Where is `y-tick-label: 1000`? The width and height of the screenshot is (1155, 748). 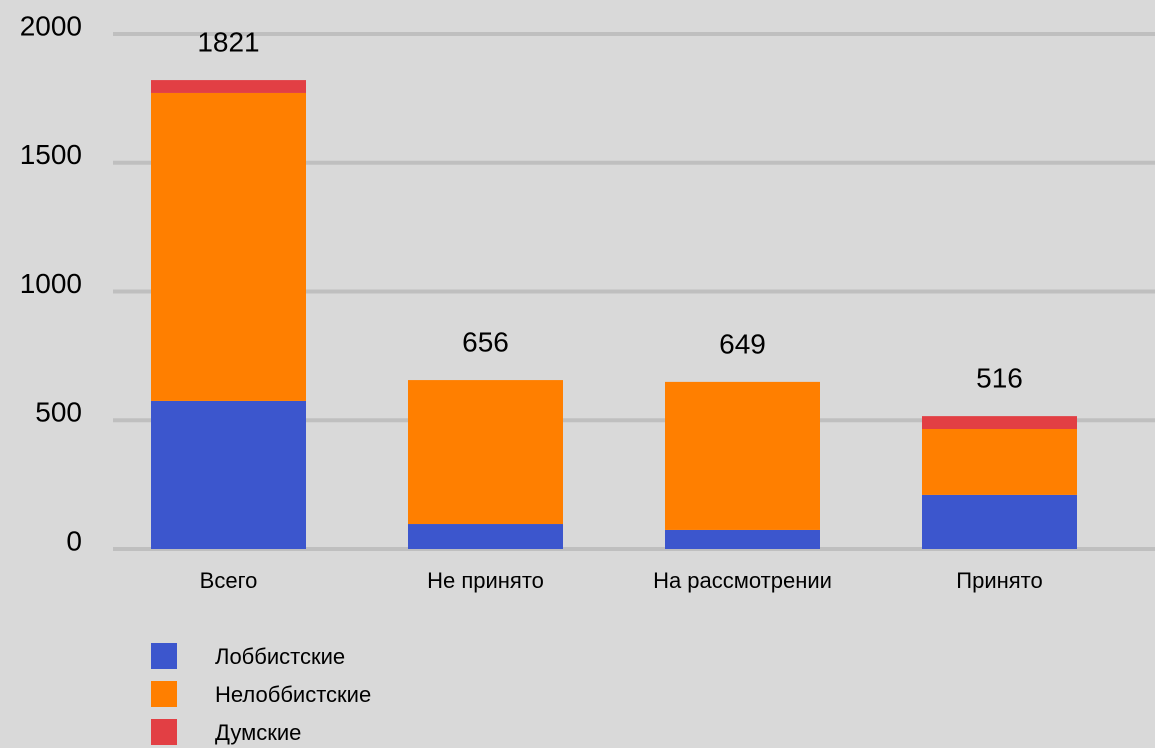 y-tick-label: 1000 is located at coordinates (51, 283).